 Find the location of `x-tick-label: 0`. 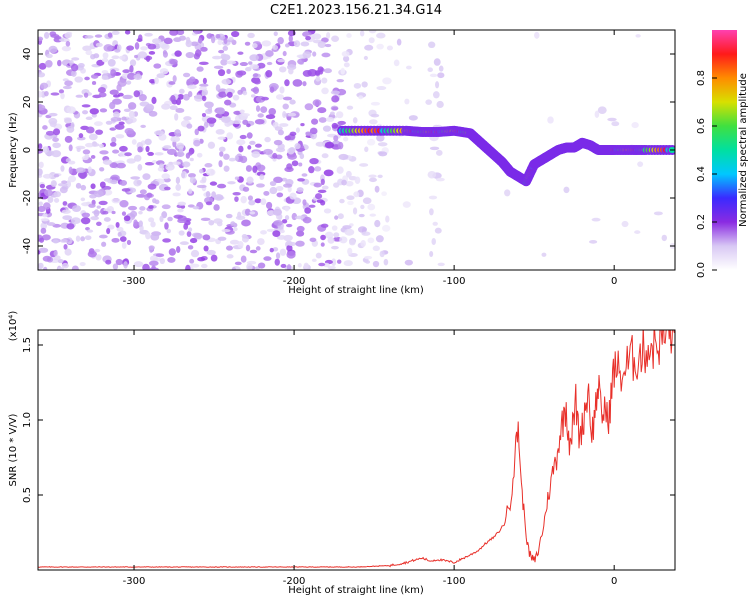

x-tick-label: 0 is located at coordinates (614, 581).